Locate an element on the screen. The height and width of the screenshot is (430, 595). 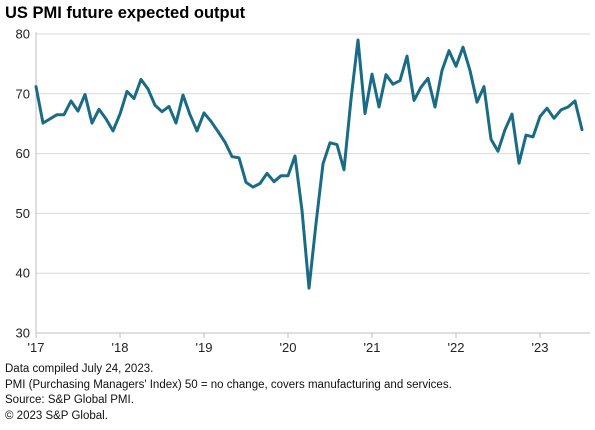
y-tick-label: 40 is located at coordinates (23, 273).